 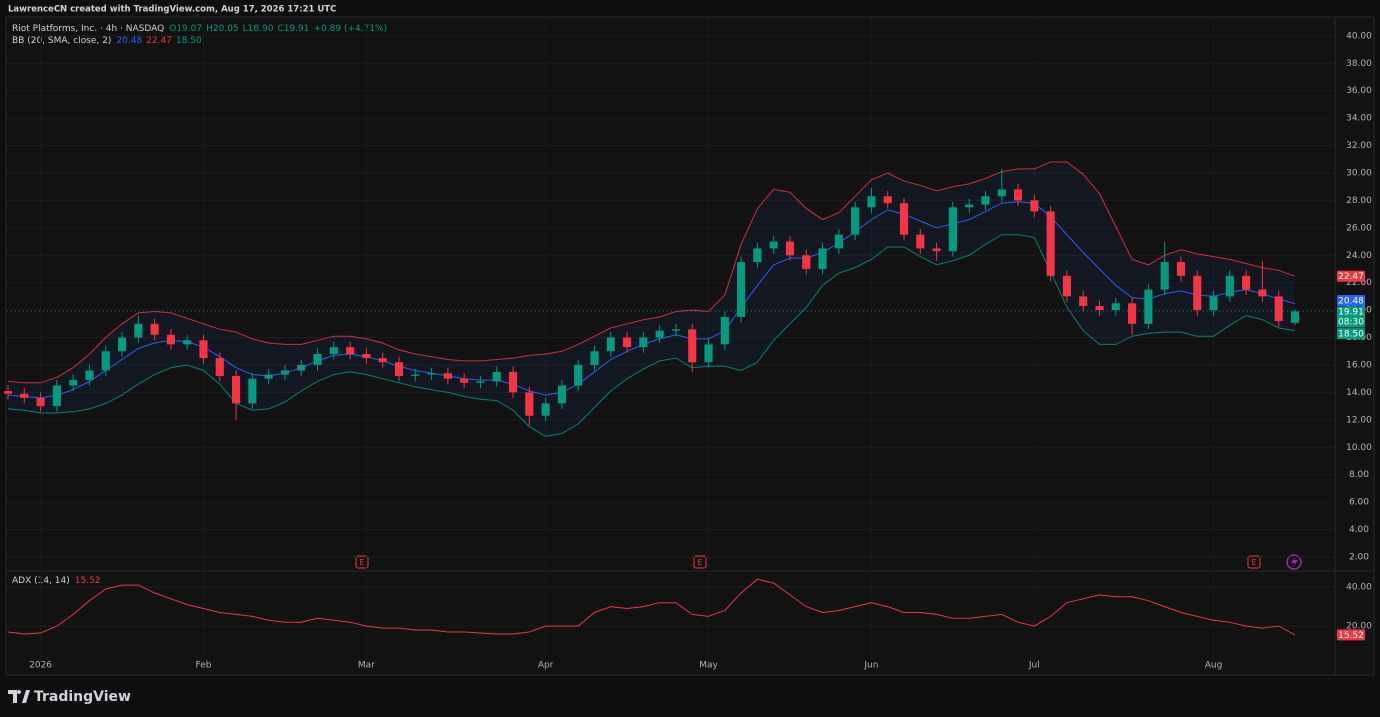 What do you see at coordinates (351, 29) in the screenshot?
I see `legend-change: +0.89 (+4.71%)` at bounding box center [351, 29].